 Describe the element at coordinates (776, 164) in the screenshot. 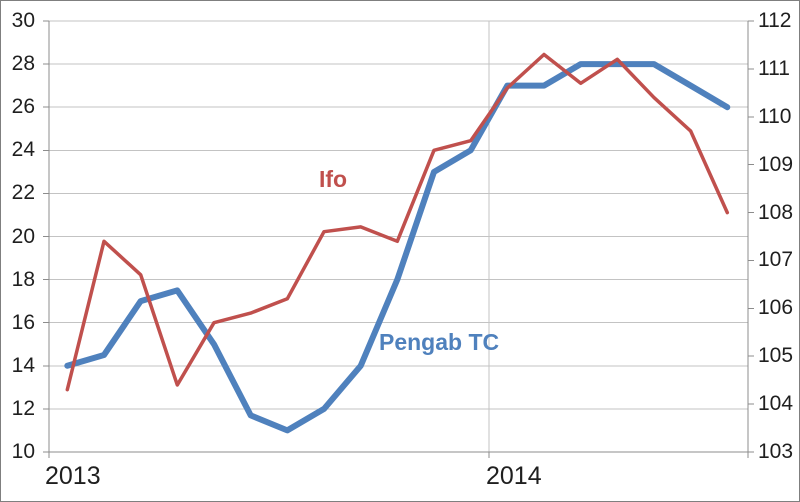

I see `right-axis-tick-label: 109` at that location.